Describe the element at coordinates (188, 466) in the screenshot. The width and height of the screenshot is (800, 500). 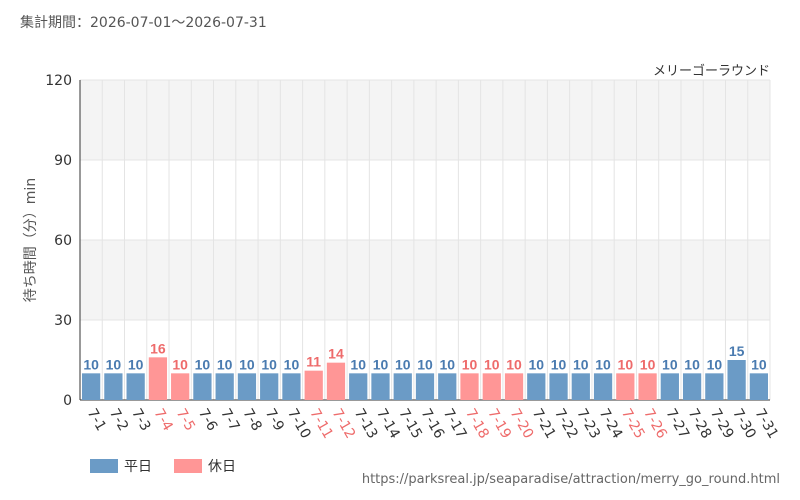
I see `legend-swatch-holiday` at that location.